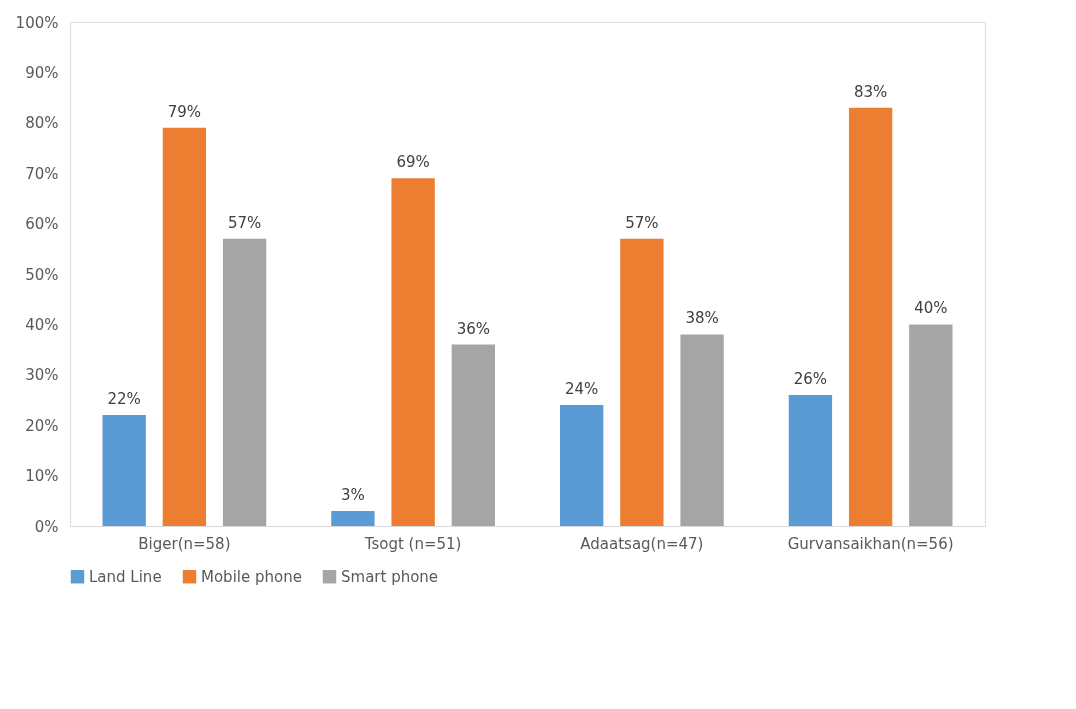 Image resolution: width=1076 pixels, height=709 pixels. What do you see at coordinates (42, 425) in the screenshot?
I see `y-tick-label: 20%` at bounding box center [42, 425].